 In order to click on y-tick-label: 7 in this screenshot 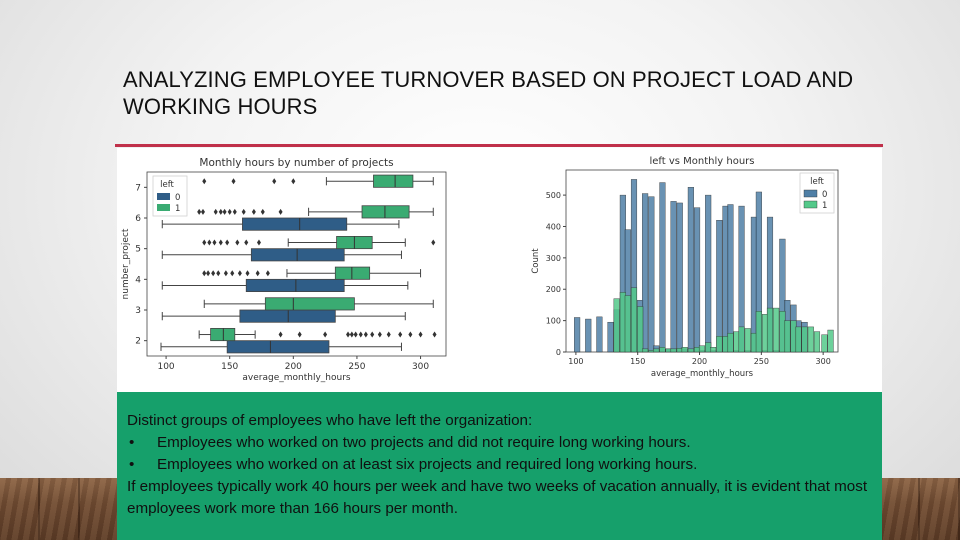, I will do `click(138, 188)`.